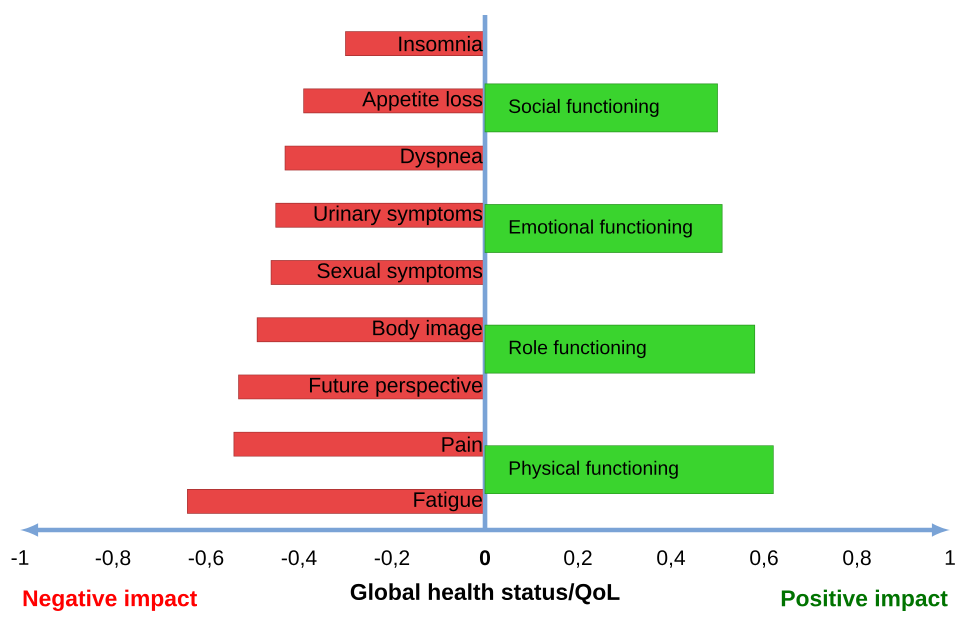 The width and height of the screenshot is (970, 622). Describe the element at coordinates (485, 593) in the screenshot. I see `x-axis-title: Global health status/QoL` at that location.